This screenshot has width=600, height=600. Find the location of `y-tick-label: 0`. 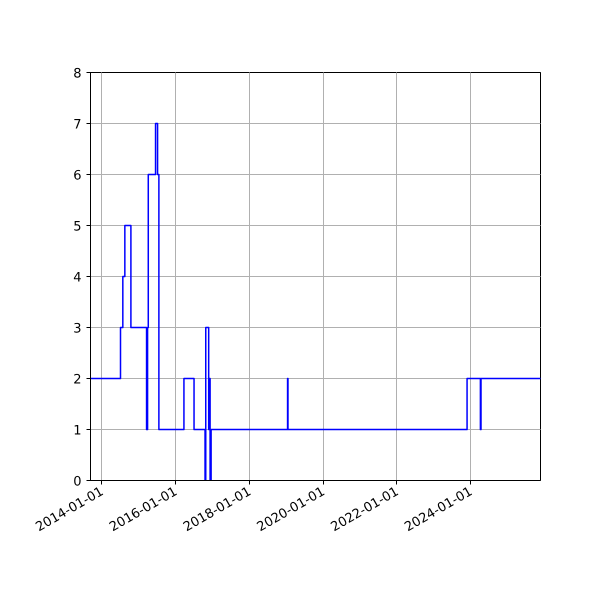

y-tick-label: 0 is located at coordinates (77, 482).